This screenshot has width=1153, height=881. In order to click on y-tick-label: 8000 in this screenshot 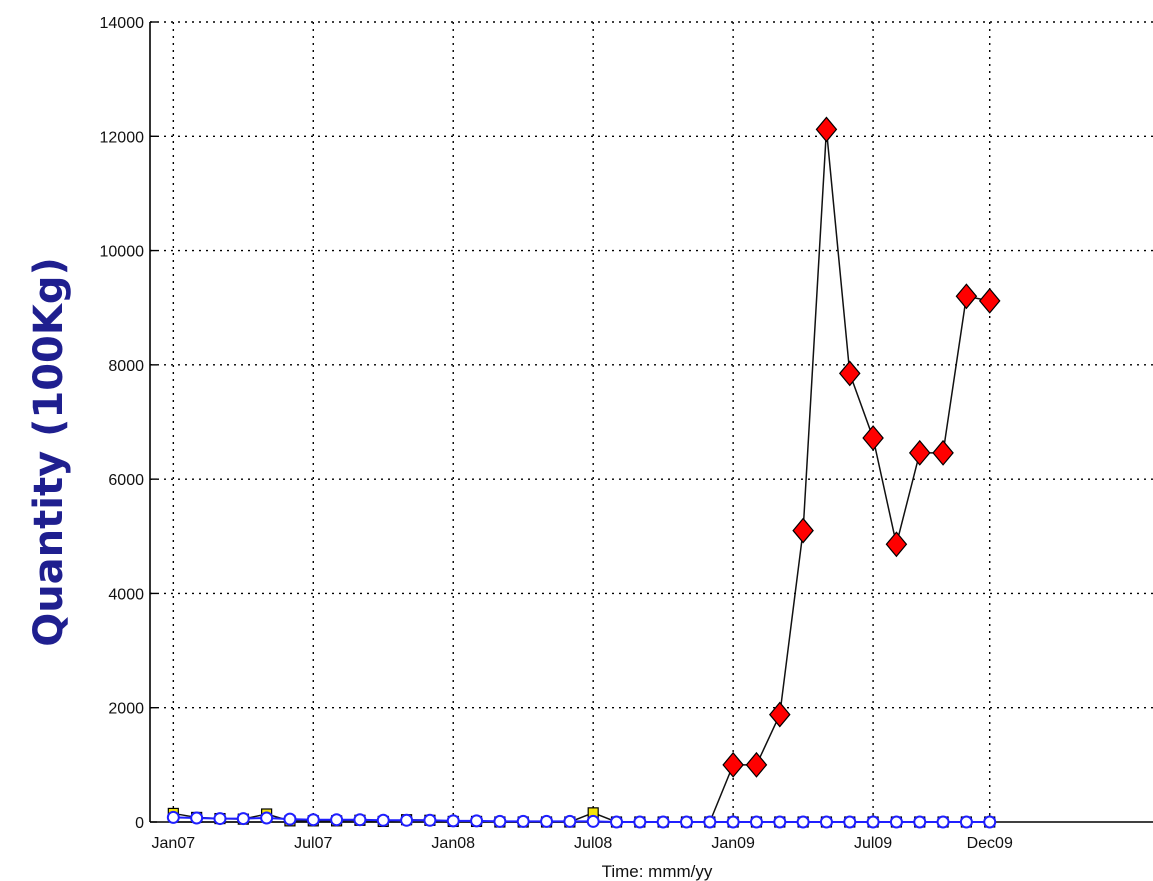, I will do `click(126, 366)`.